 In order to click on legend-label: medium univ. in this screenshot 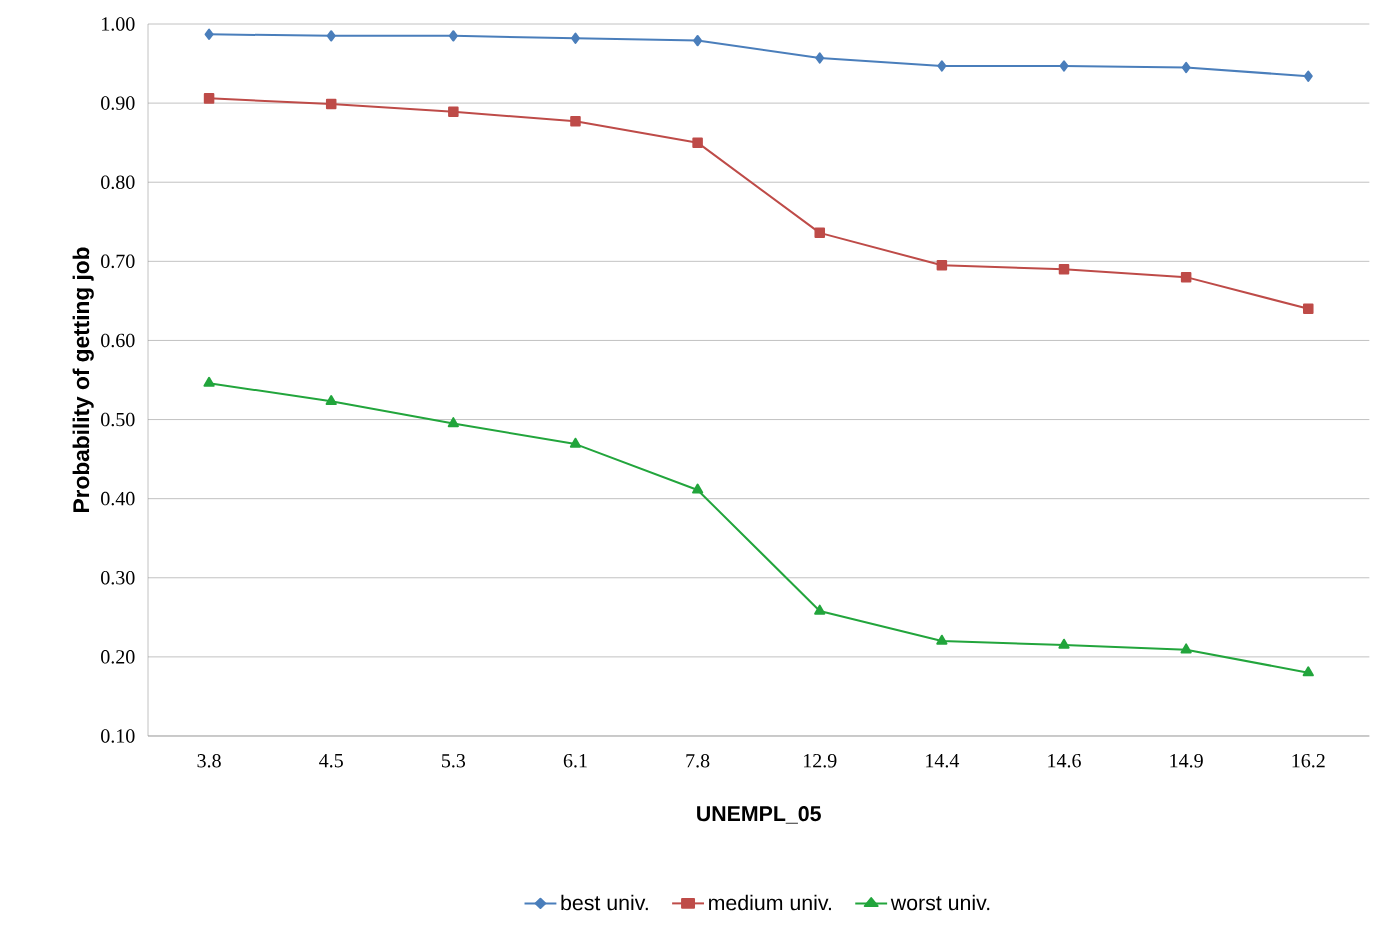, I will do `click(770, 902)`.